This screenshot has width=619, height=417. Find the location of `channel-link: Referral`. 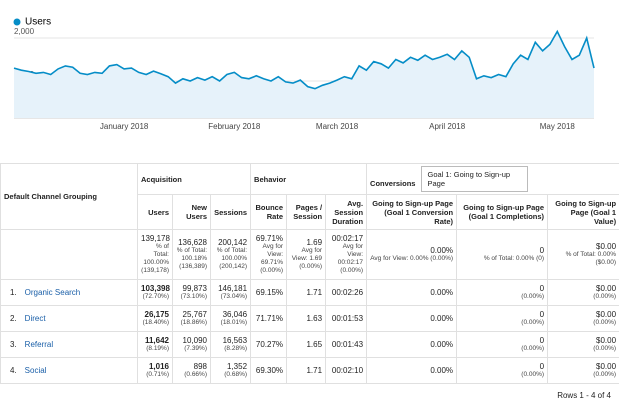

channel-link: Referral is located at coordinates (39, 344).